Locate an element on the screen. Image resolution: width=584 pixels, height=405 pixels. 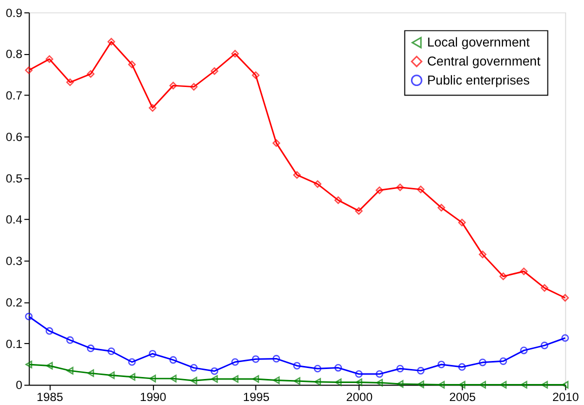
y-tick-label: 0.1 is located at coordinates (14, 343).